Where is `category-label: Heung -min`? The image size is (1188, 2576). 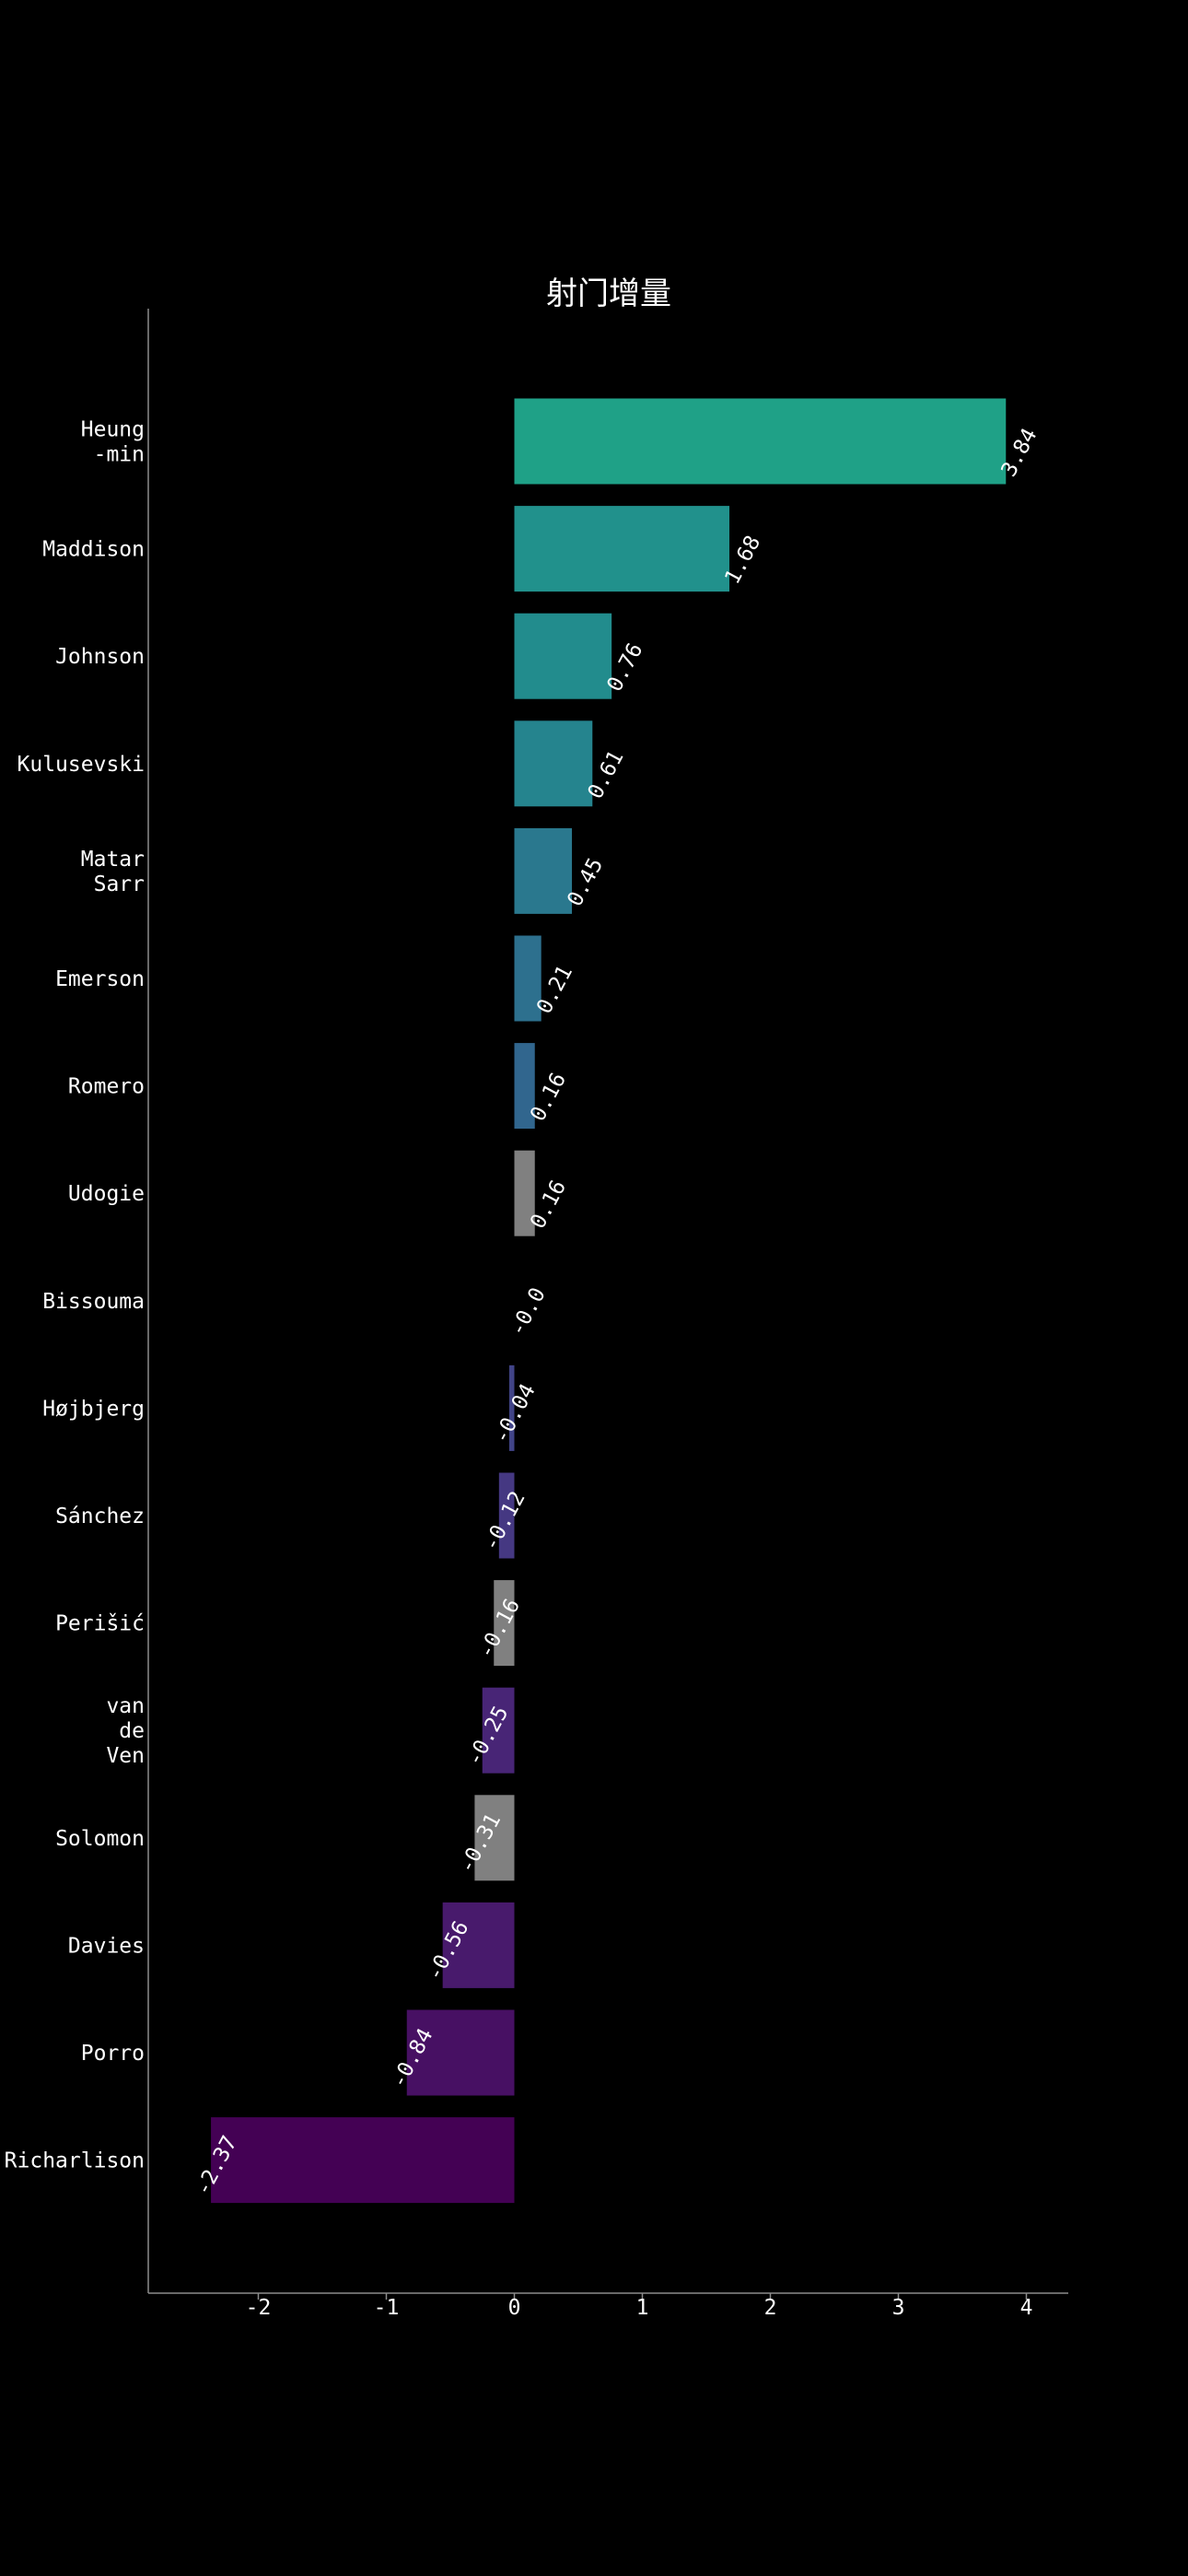
category-label: Heung -min is located at coordinates (113, 442).